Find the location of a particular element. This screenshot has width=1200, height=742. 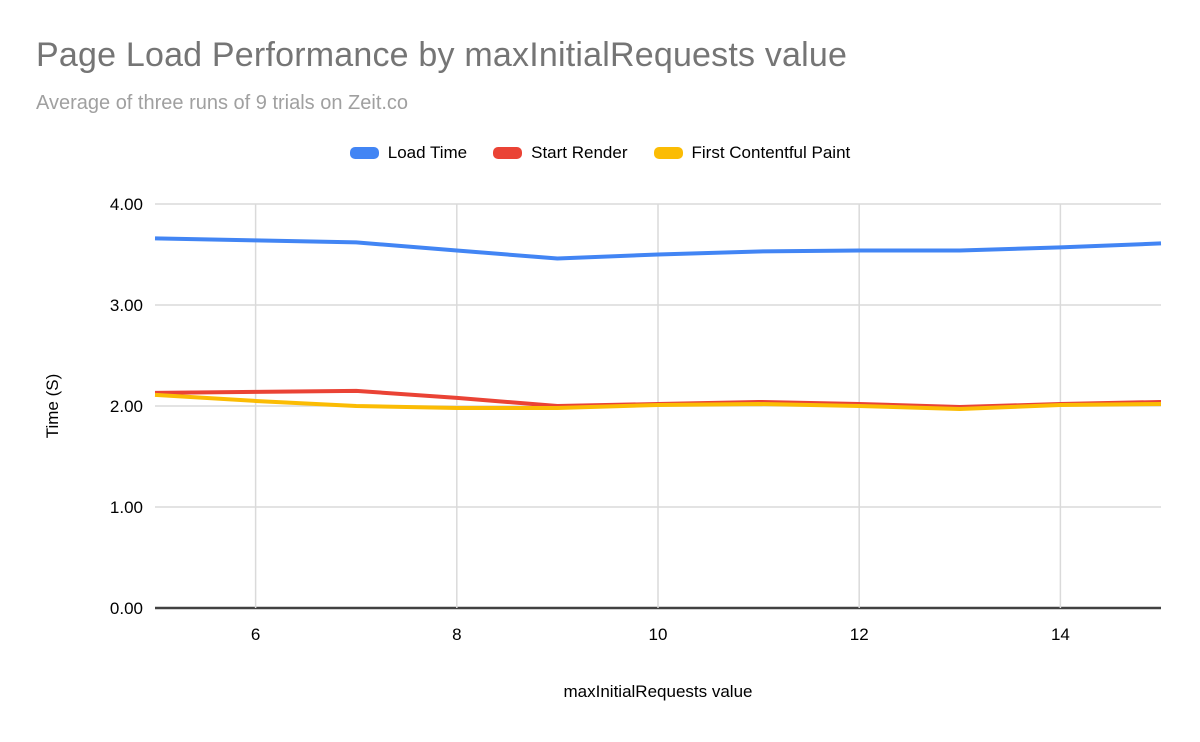

y-tick-label: 1.00 is located at coordinates (126, 507).